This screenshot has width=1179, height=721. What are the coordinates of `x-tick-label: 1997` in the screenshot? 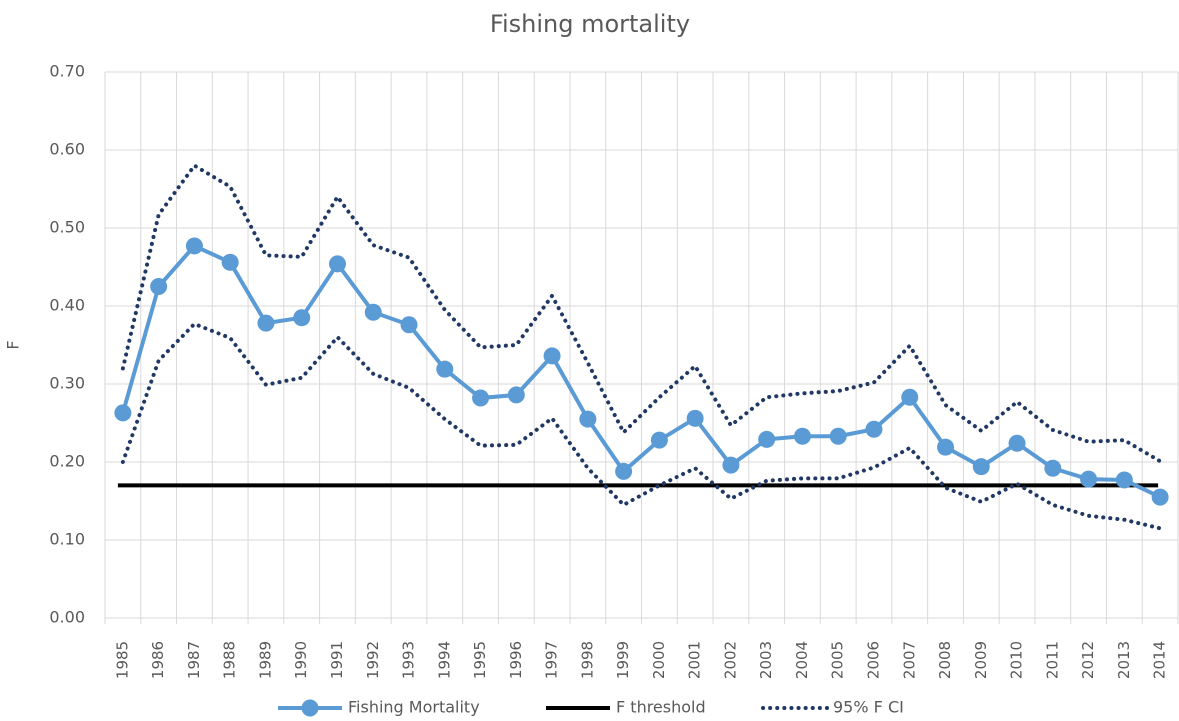 It's located at (552, 660).